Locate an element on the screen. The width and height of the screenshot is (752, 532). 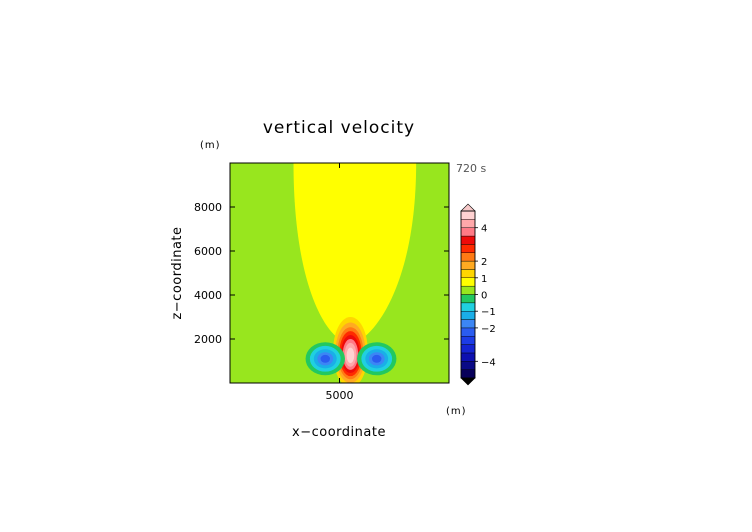
time-label: 720 s is located at coordinates (471, 168).